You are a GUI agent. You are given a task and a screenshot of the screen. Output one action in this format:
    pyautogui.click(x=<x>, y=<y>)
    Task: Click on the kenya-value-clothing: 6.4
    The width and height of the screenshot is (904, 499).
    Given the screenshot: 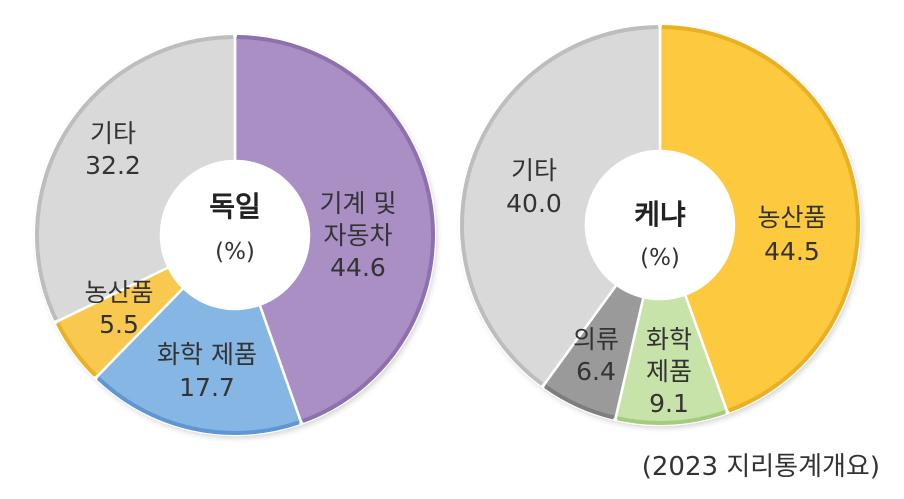 What is the action you would take?
    pyautogui.click(x=596, y=371)
    